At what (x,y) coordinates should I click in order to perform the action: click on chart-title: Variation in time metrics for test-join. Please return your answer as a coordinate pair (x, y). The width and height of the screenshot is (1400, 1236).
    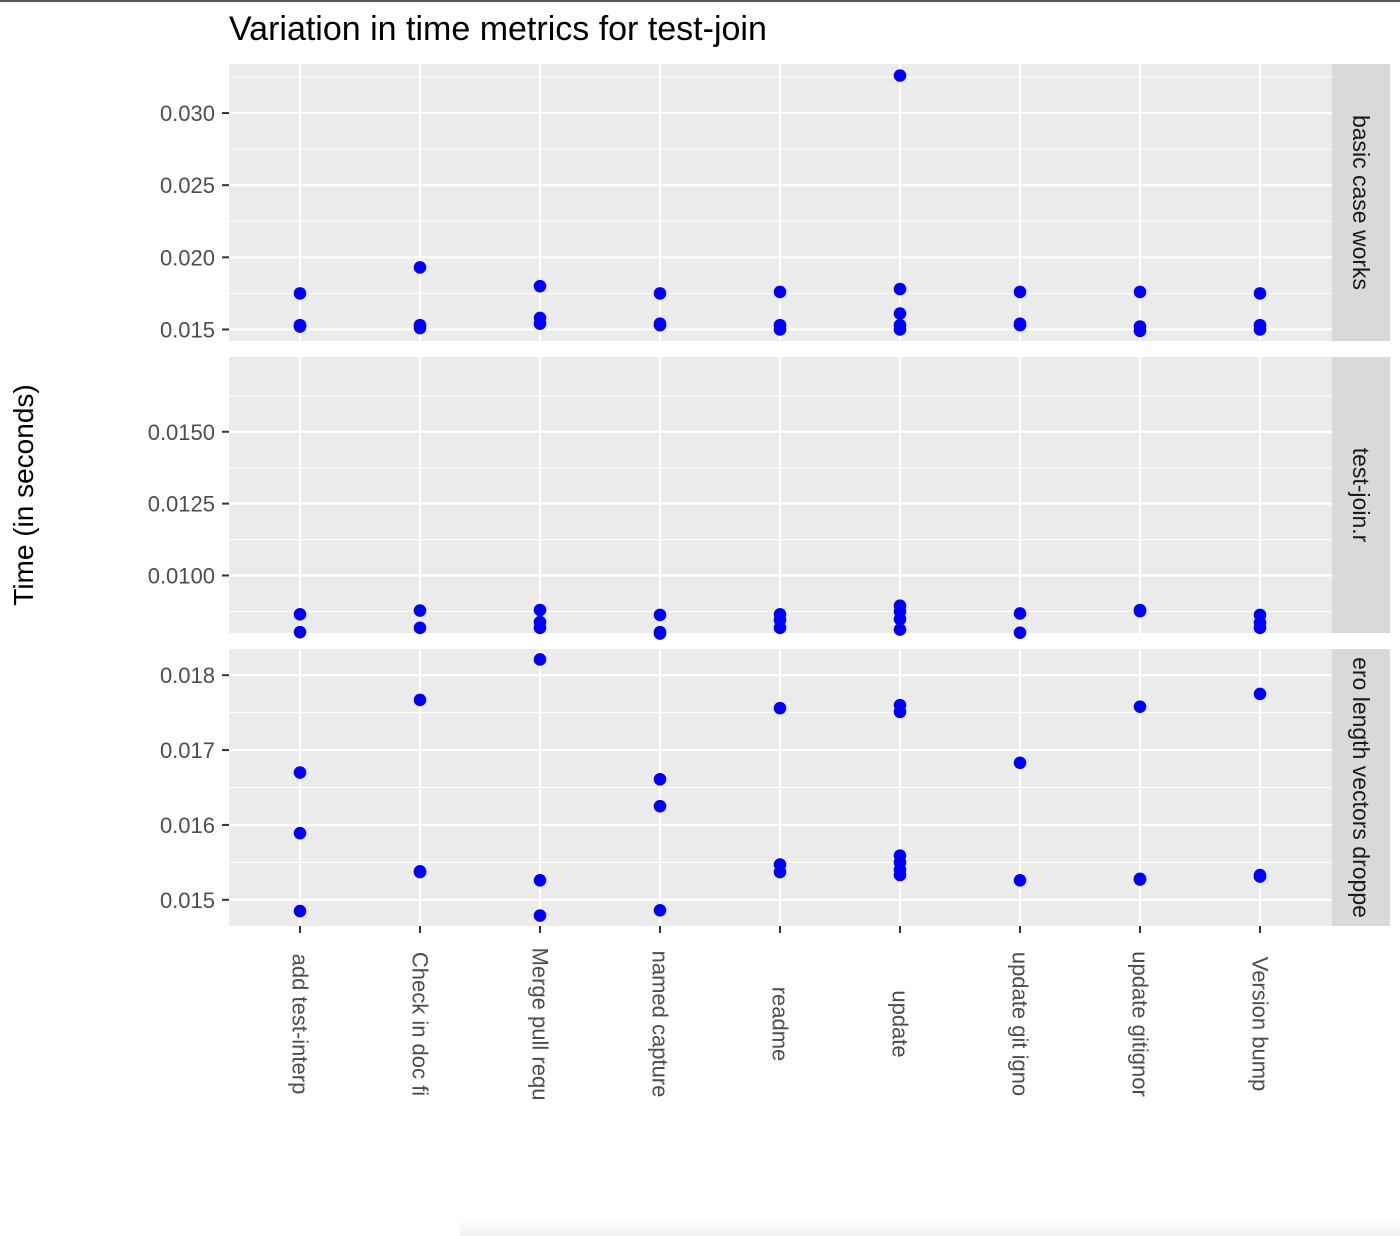
    Looking at the image, I should click on (498, 29).